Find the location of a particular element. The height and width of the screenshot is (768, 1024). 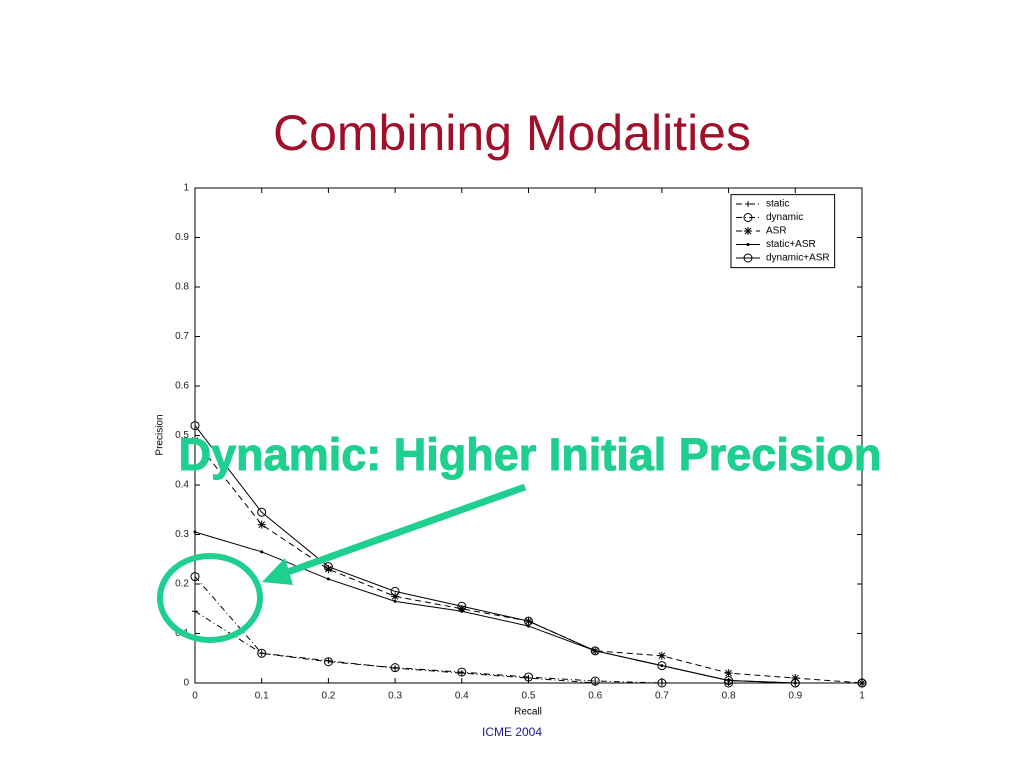

x-tick-label: 0 is located at coordinates (195, 696).